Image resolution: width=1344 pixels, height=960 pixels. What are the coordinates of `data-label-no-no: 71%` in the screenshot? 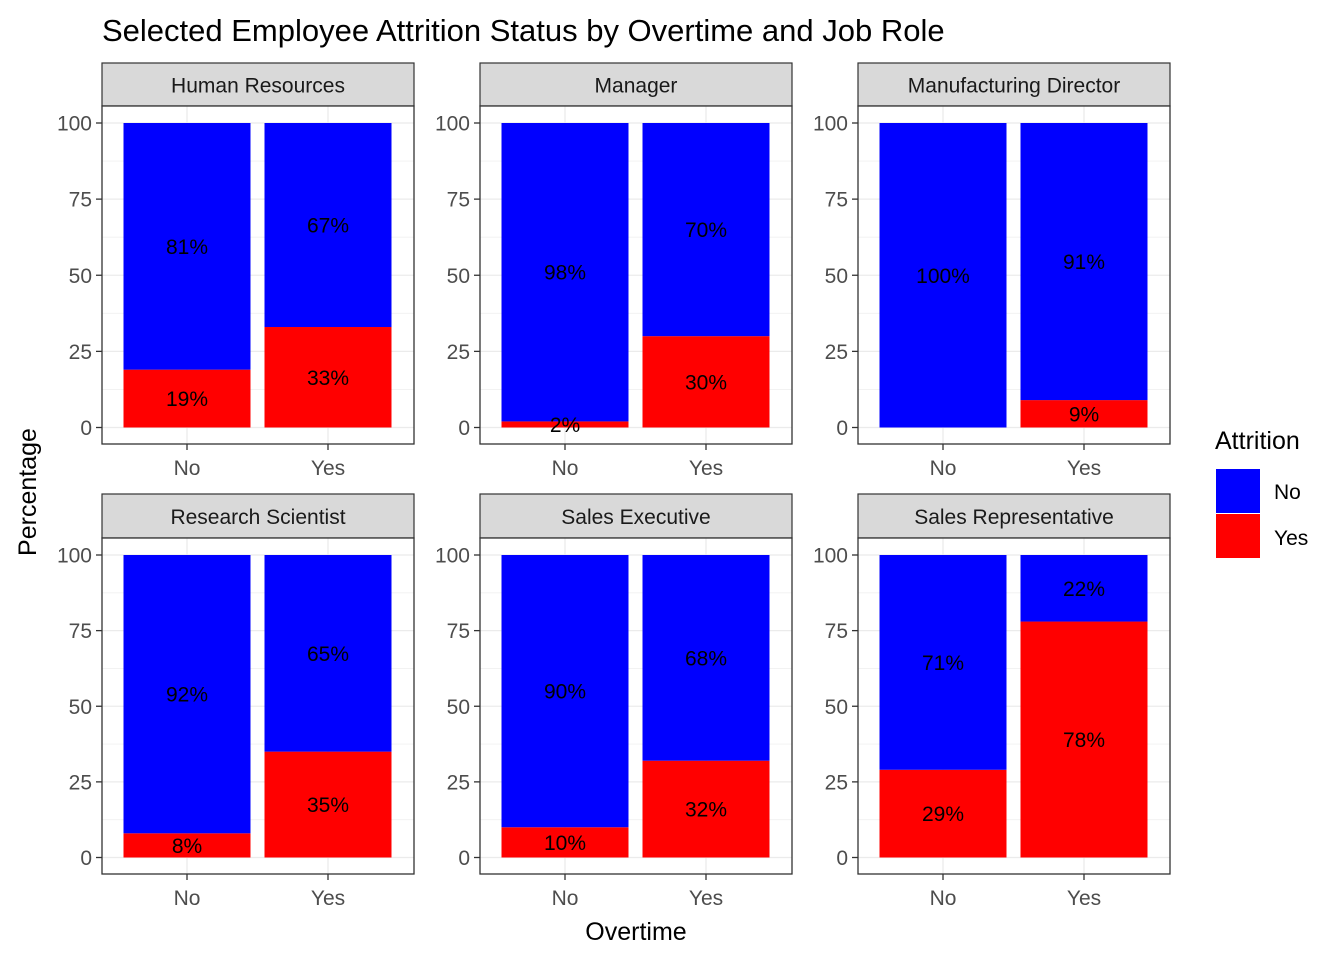 It's located at (943, 663).